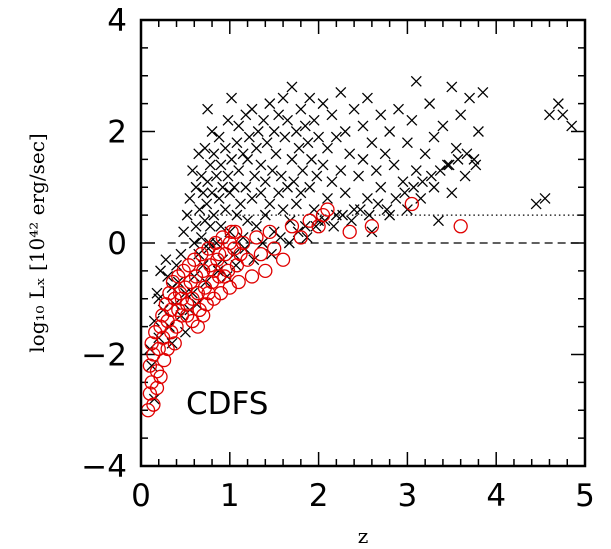 The image size is (611, 549). I want to click on y-tick-labels: −4 −2 0 2 4, so click(104, 244).